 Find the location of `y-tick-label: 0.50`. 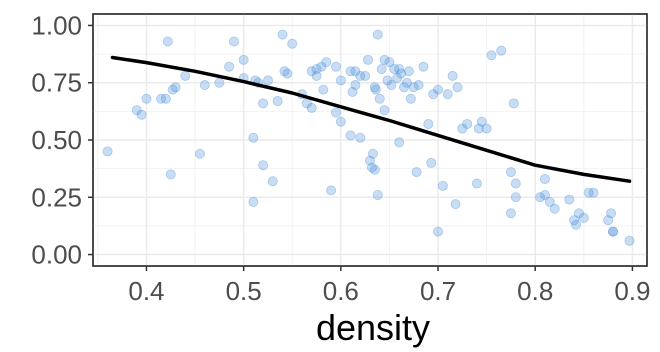

y-tick-label: 0.50 is located at coordinates (56, 140).